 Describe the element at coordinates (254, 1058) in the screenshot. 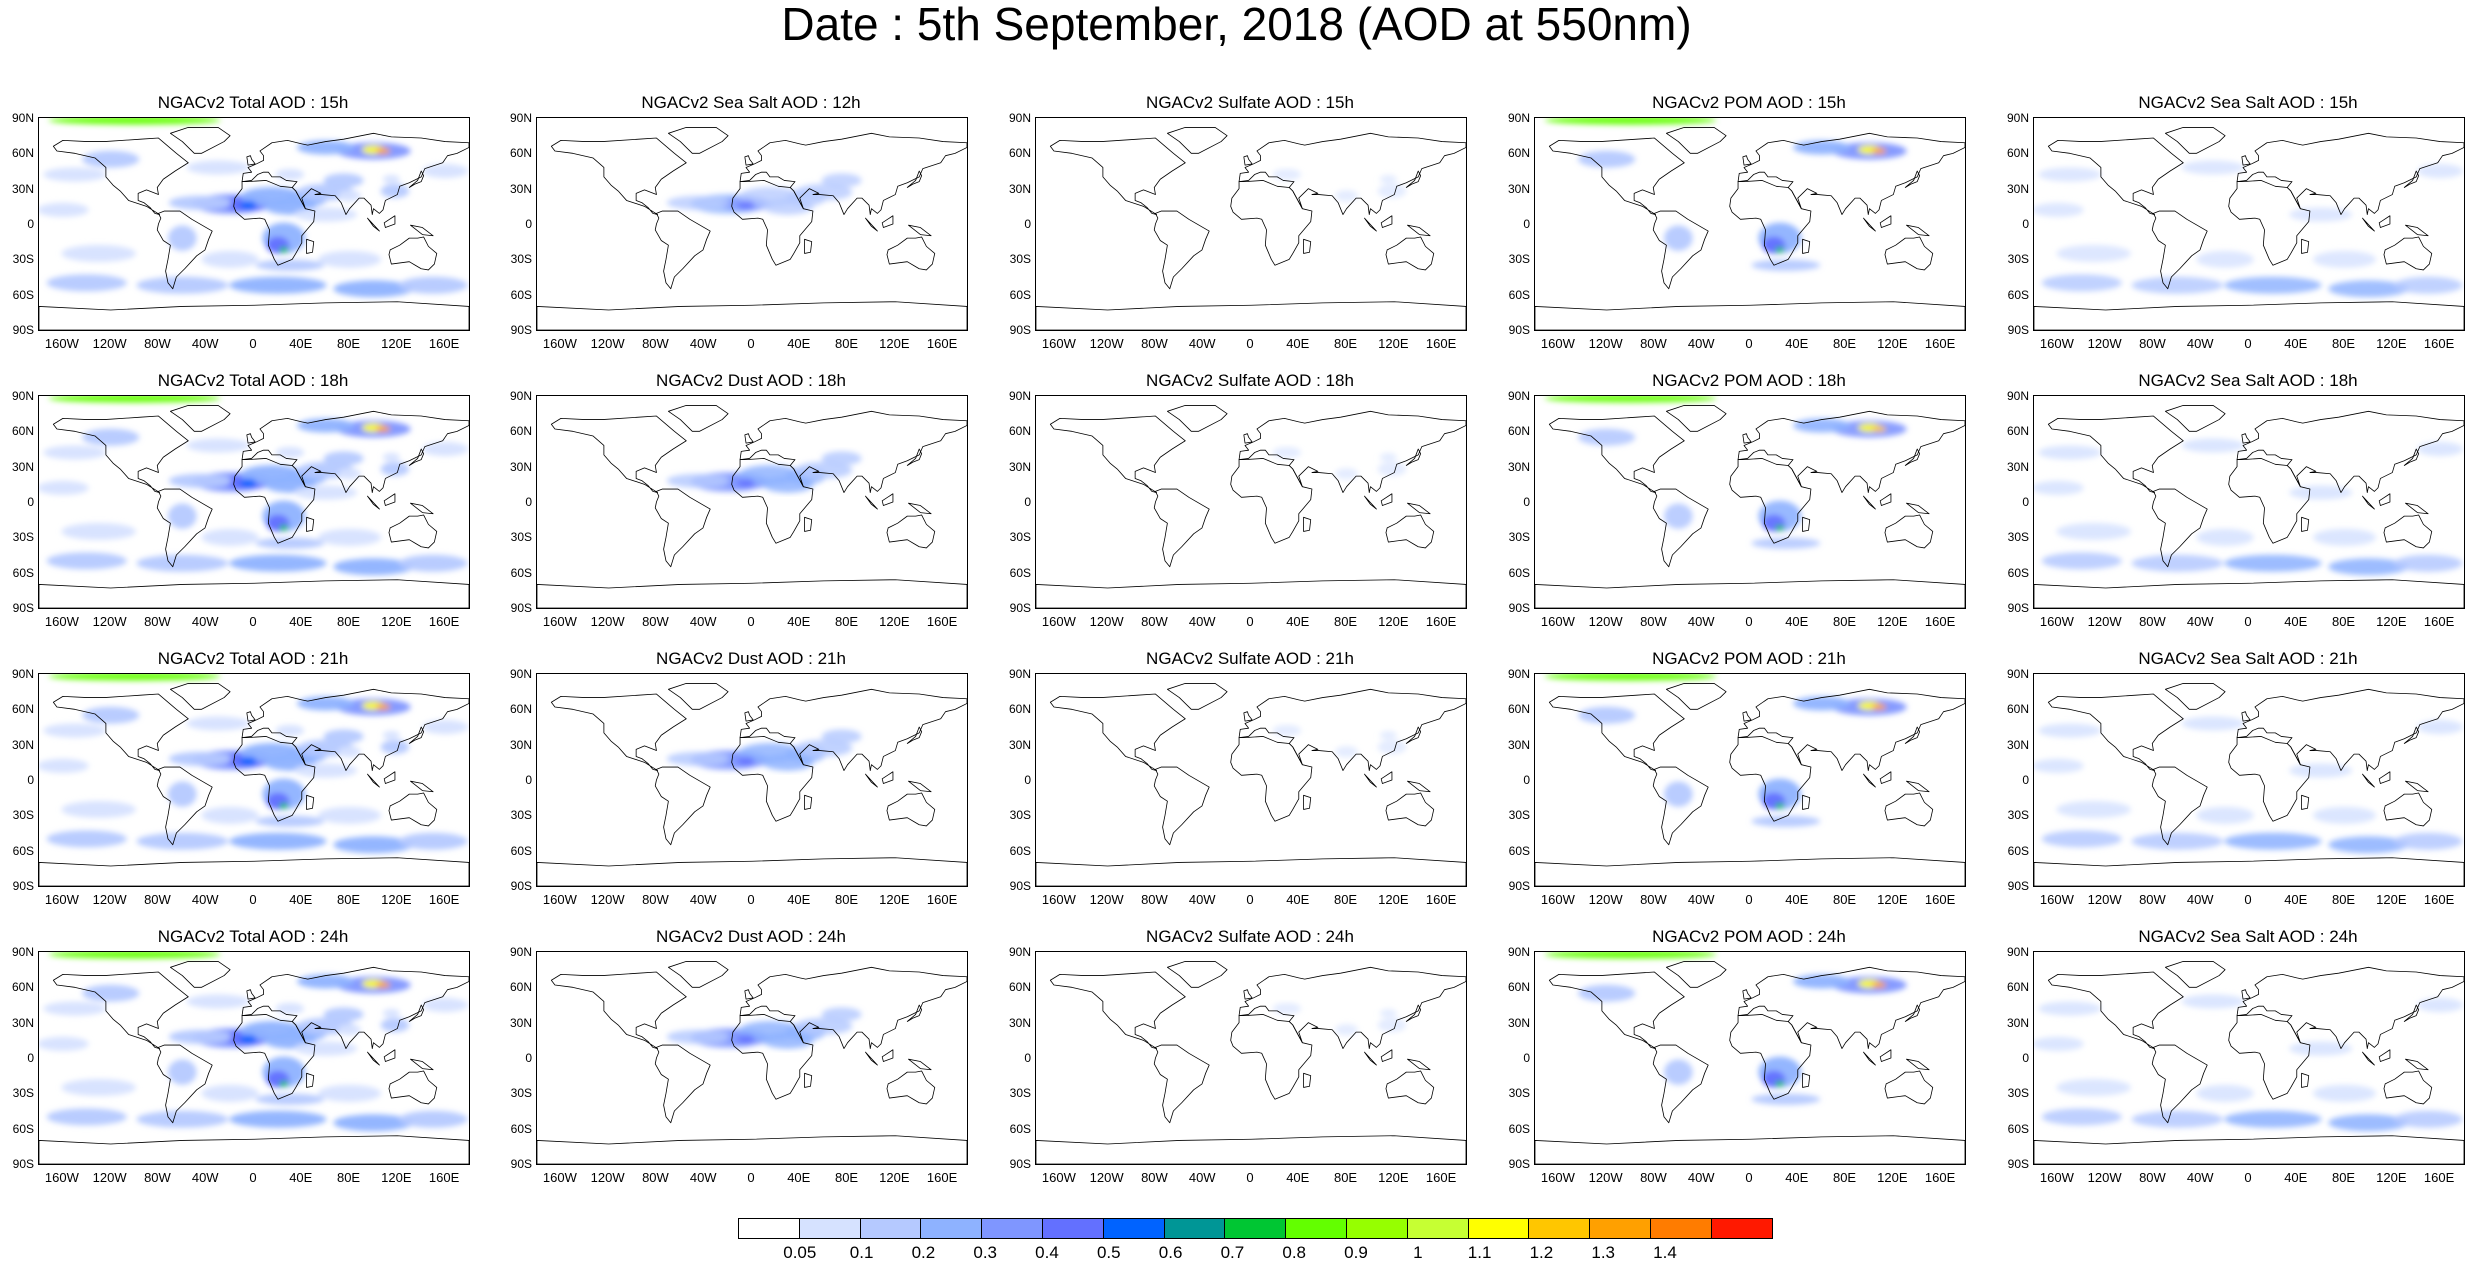

I see `world-map` at that location.